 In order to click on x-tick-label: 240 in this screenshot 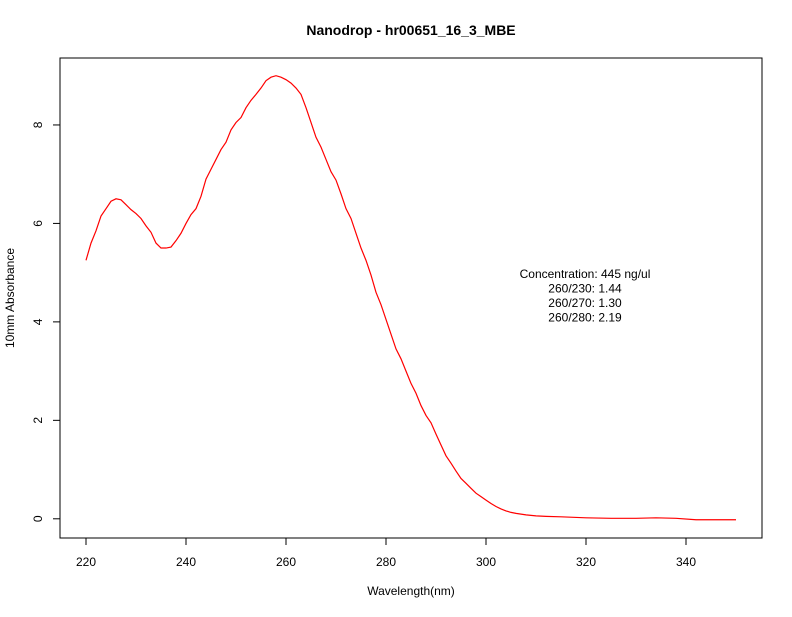, I will do `click(186, 562)`.